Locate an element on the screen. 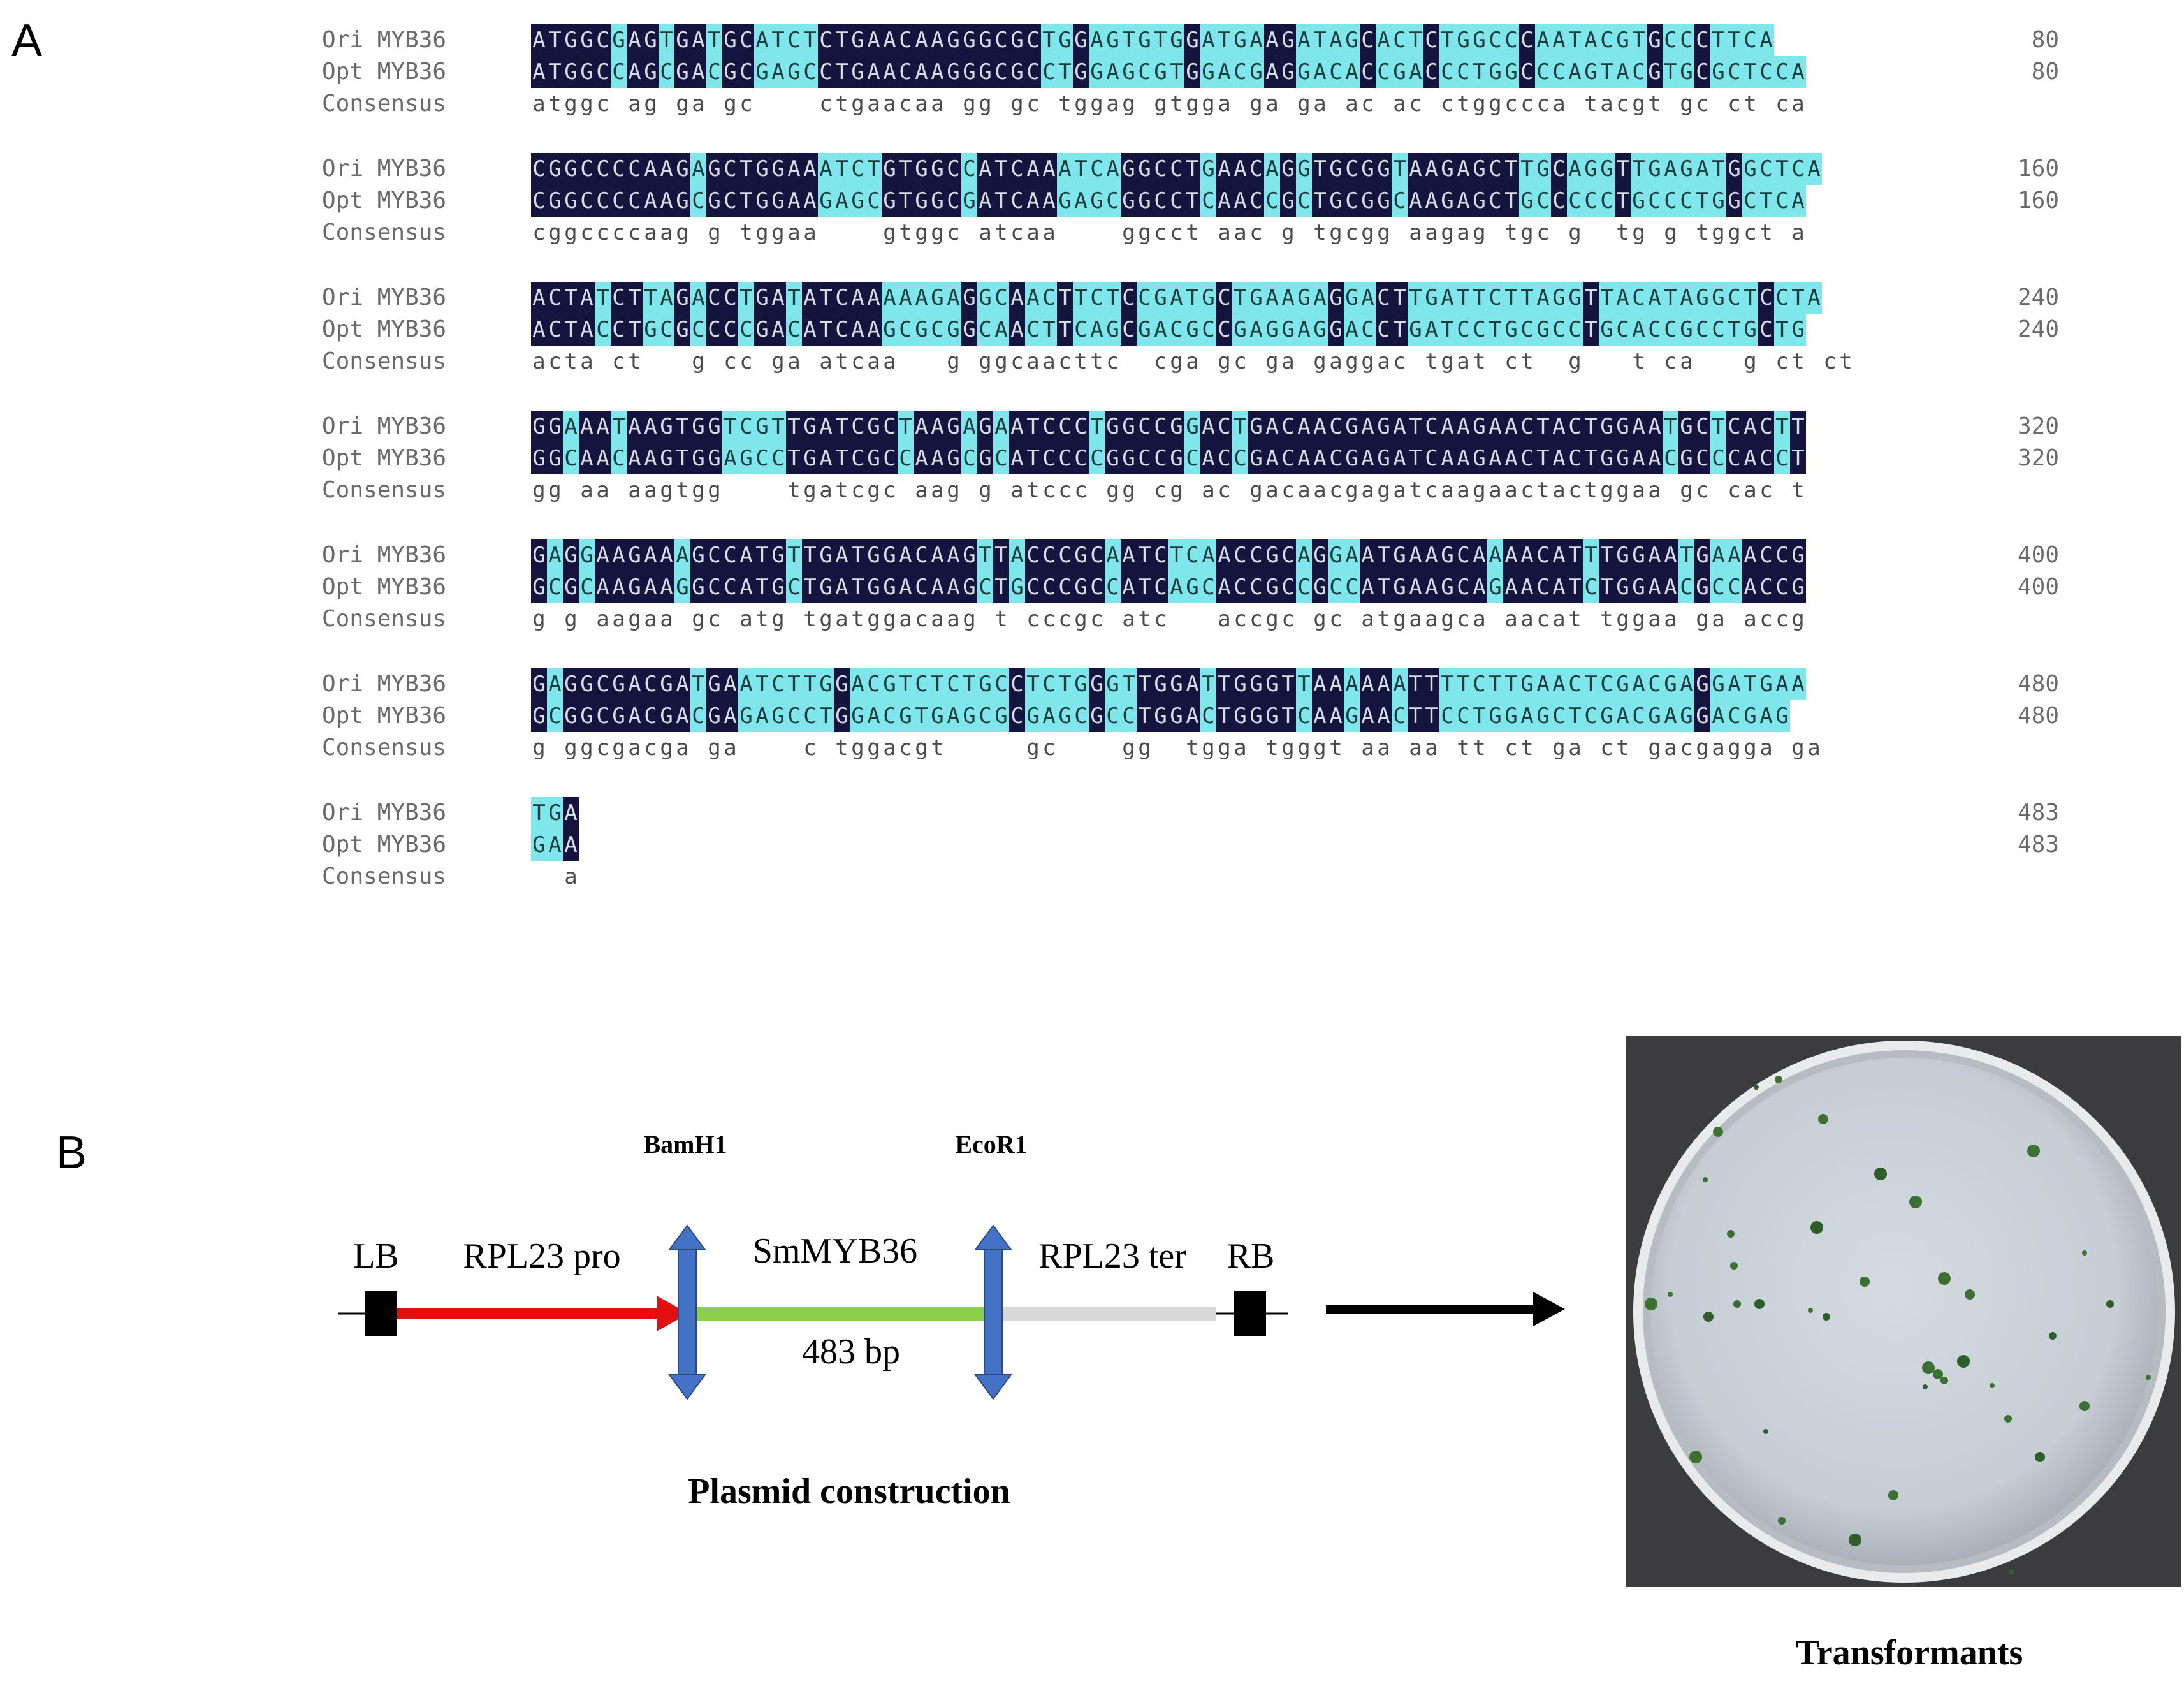  alignment-row-ori: Ori MYB36 T G A 483 is located at coordinates (1092, 813).